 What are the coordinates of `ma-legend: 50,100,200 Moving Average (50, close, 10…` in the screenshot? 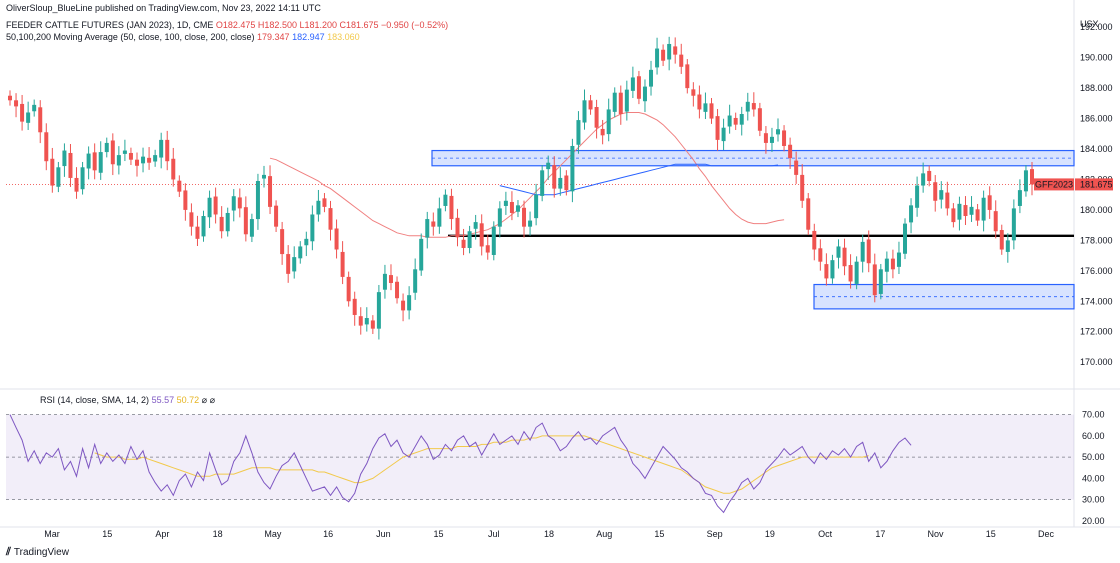 It's located at (183, 37).